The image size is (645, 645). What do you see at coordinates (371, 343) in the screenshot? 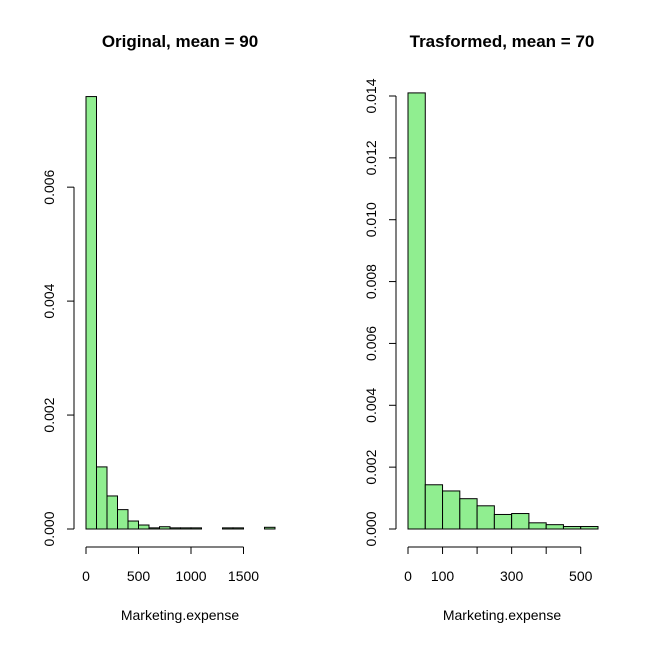
I see `transformed-y-tick-label: 0.006` at bounding box center [371, 343].